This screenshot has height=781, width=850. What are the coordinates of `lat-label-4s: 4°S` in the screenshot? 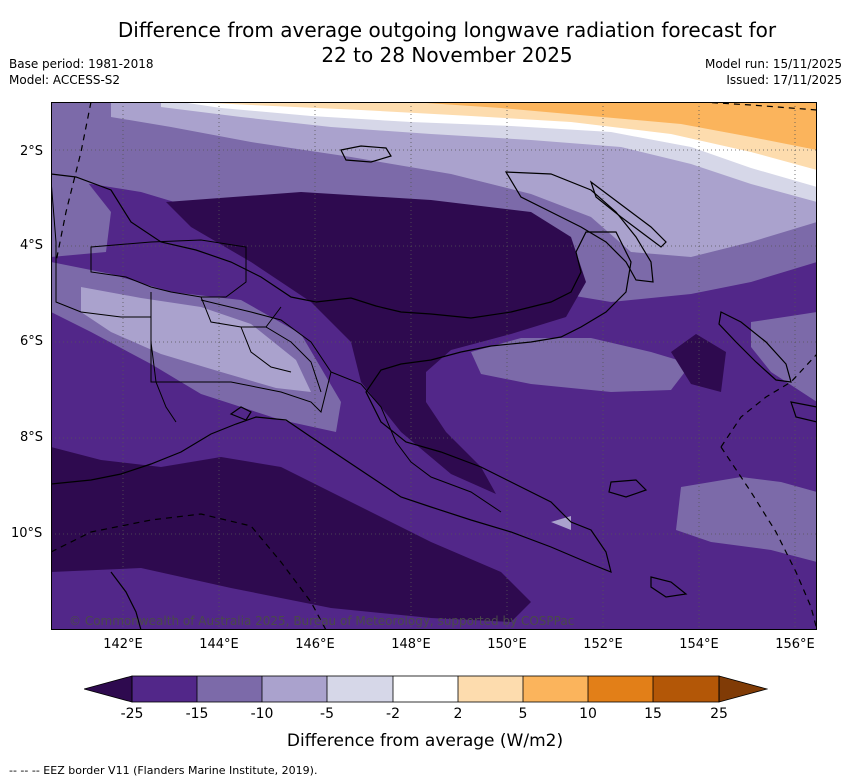 It's located at (32, 245).